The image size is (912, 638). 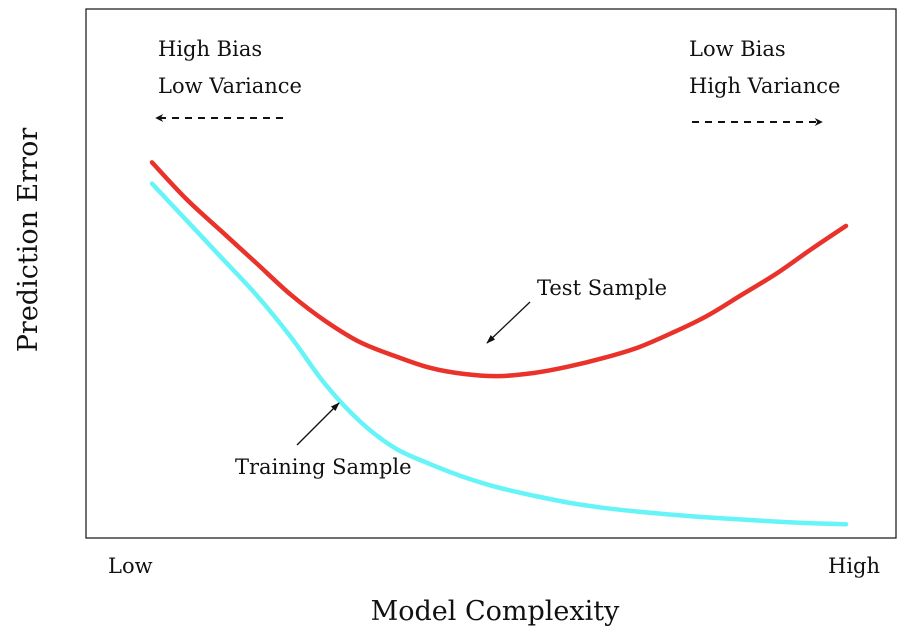 I want to click on y-axis-title: Prediction Error, so click(x=28, y=240).